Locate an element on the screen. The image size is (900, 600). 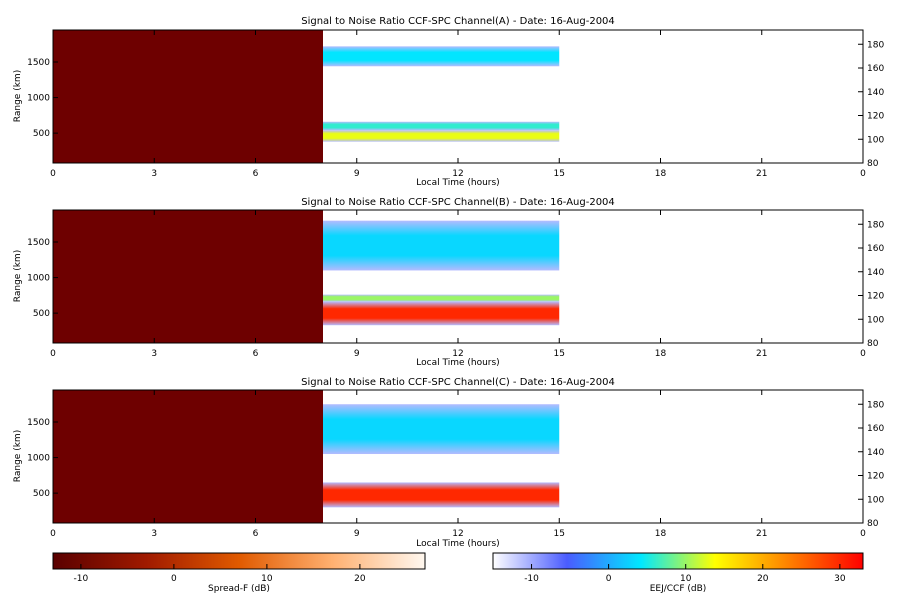
colorbar-eej-ccf: -10 0 10 20 30 EEJ/CCF (dB) is located at coordinates (678, 573).